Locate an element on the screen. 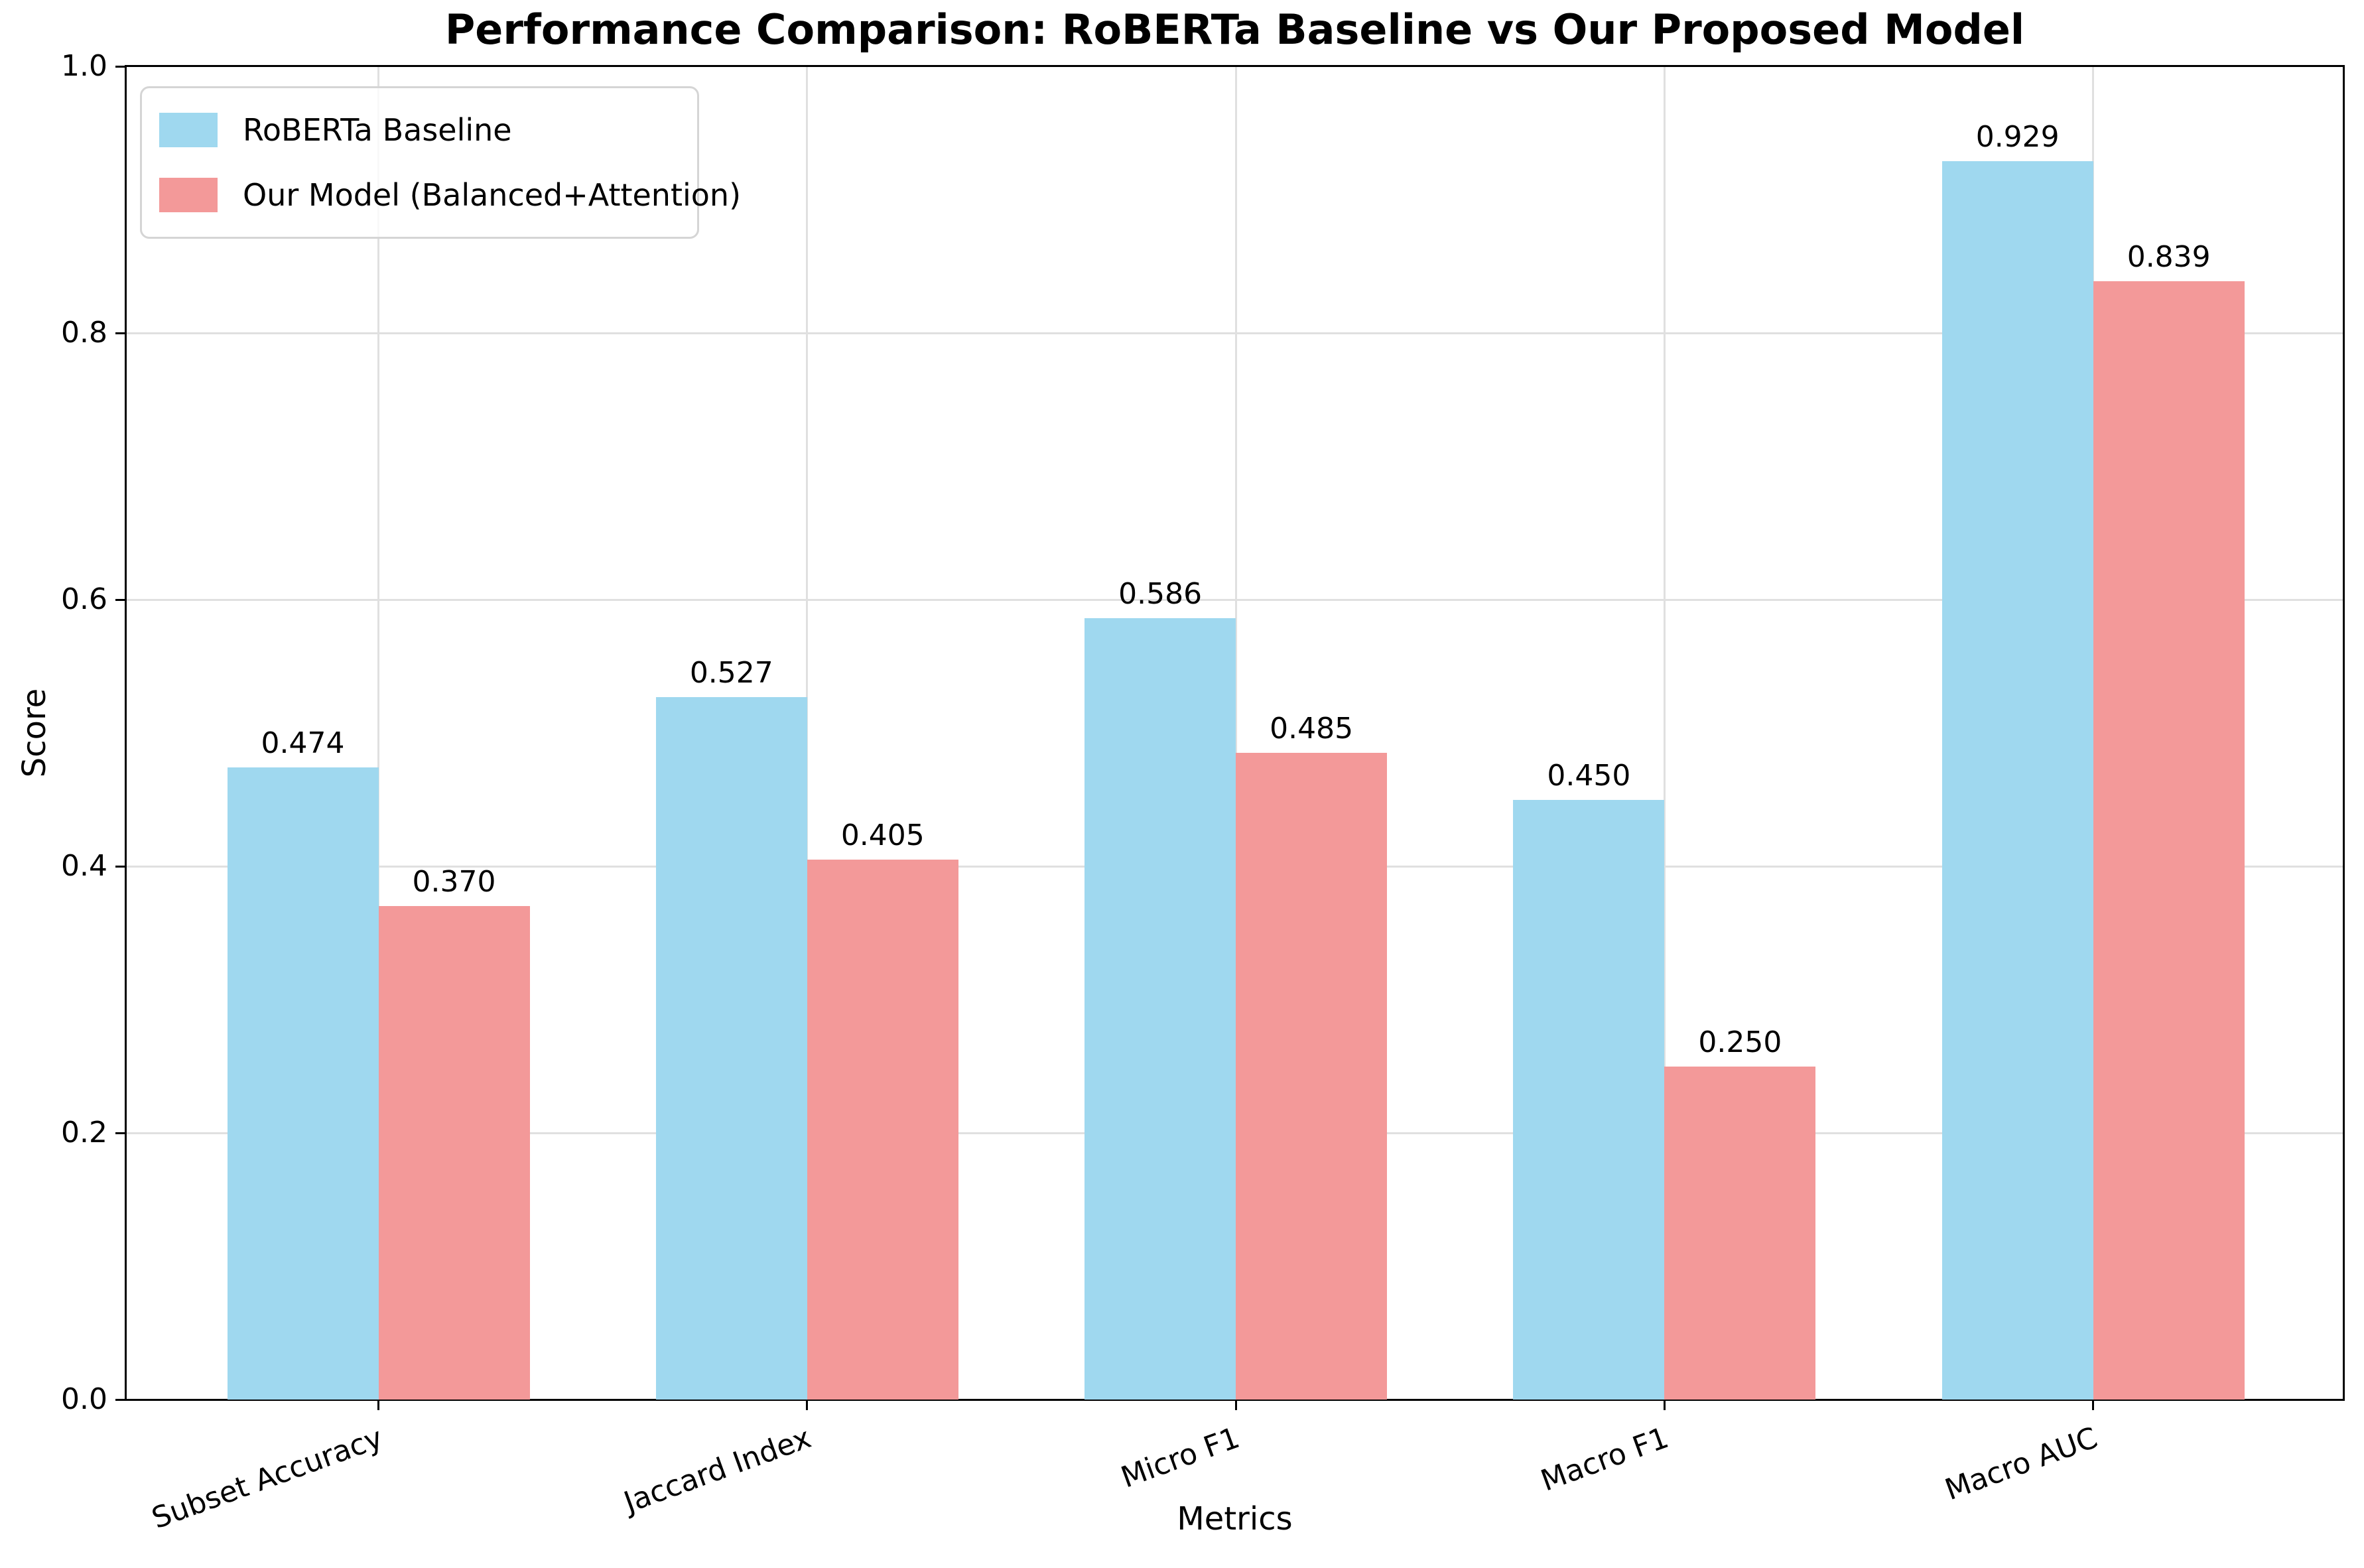 This screenshot has width=2364, height=1568. bar-value-label: 0.839 is located at coordinates (2169, 256).